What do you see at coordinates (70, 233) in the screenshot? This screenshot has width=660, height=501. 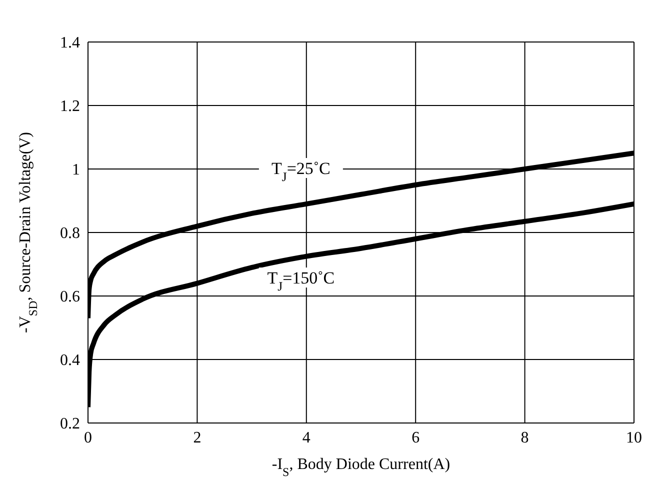 I see `y-tick-label: 0.8` at bounding box center [70, 233].